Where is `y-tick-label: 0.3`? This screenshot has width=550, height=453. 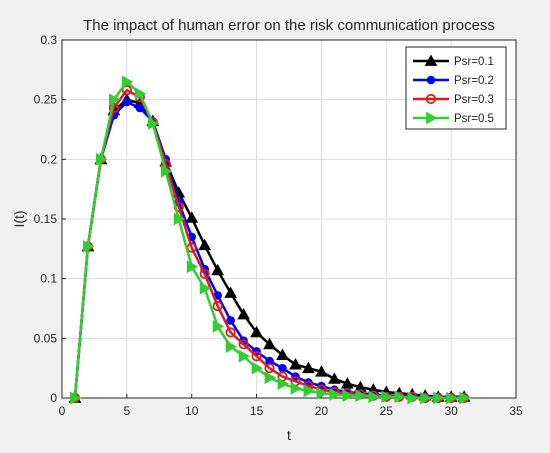 y-tick-label: 0.3 is located at coordinates (48, 40).